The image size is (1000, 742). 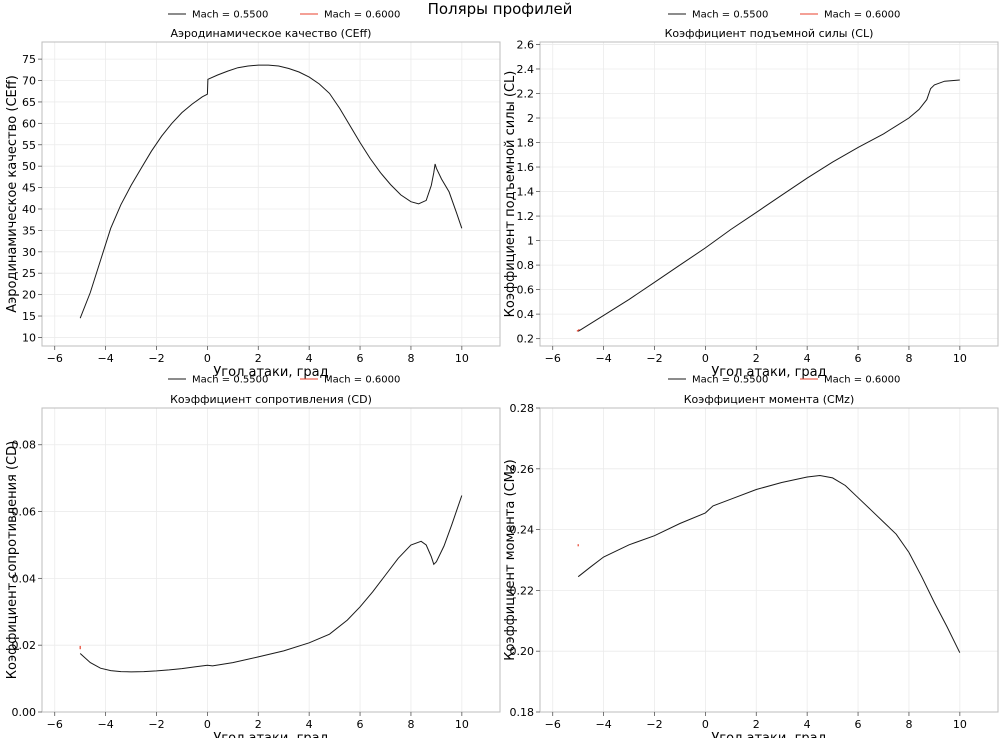 What do you see at coordinates (526, 44) in the screenshot?
I see `y-tick-label: 2.6` at bounding box center [526, 44].